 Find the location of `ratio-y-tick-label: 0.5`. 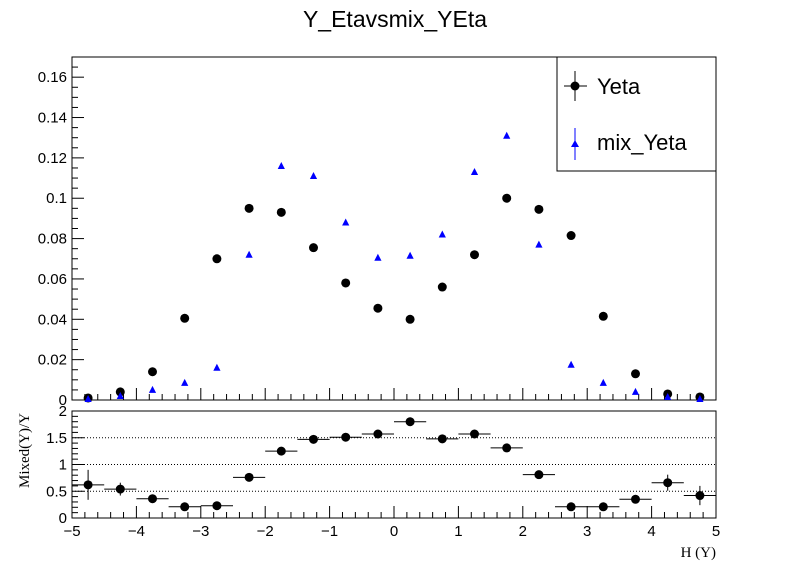

ratio-y-tick-label: 0.5 is located at coordinates (56, 491).